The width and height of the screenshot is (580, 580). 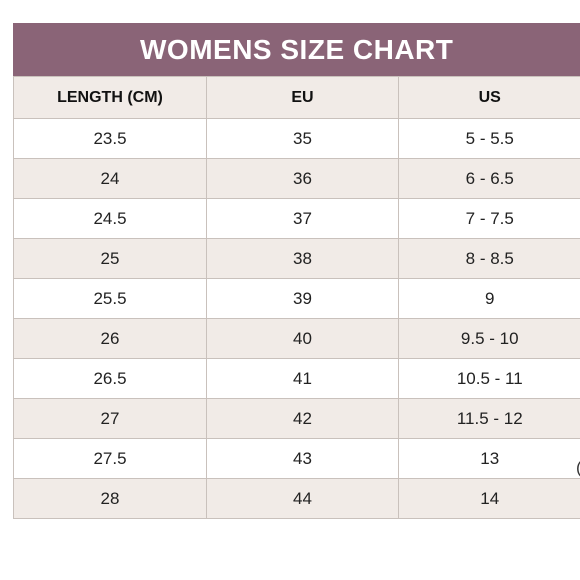 I want to click on table-row: 27 42 11.5 - 12, so click(x=296, y=418).